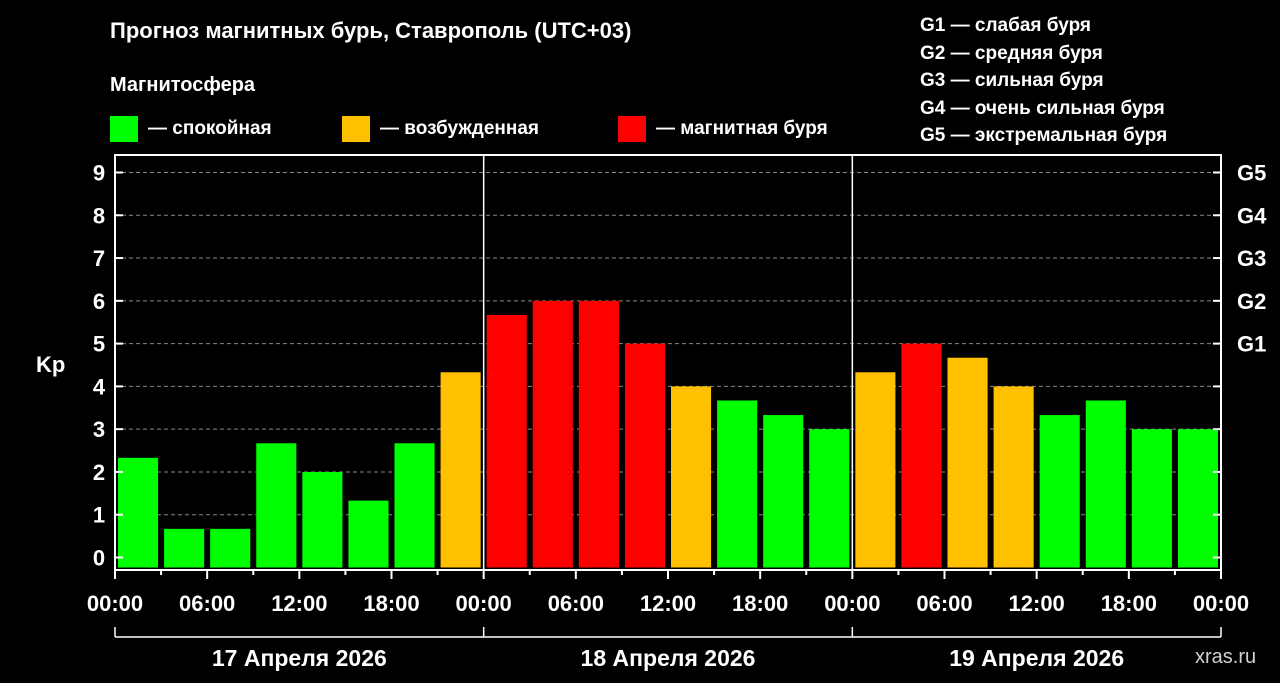 Image resolution: width=1280 pixels, height=683 pixels. I want to click on g-tick-label: G2, so click(1251, 301).